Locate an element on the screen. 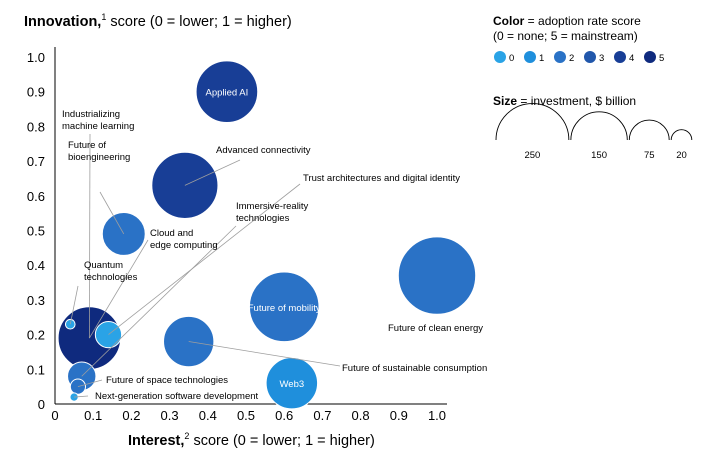 This screenshot has height=460, width=720. x-tick-label: 0.1 is located at coordinates (93, 415).